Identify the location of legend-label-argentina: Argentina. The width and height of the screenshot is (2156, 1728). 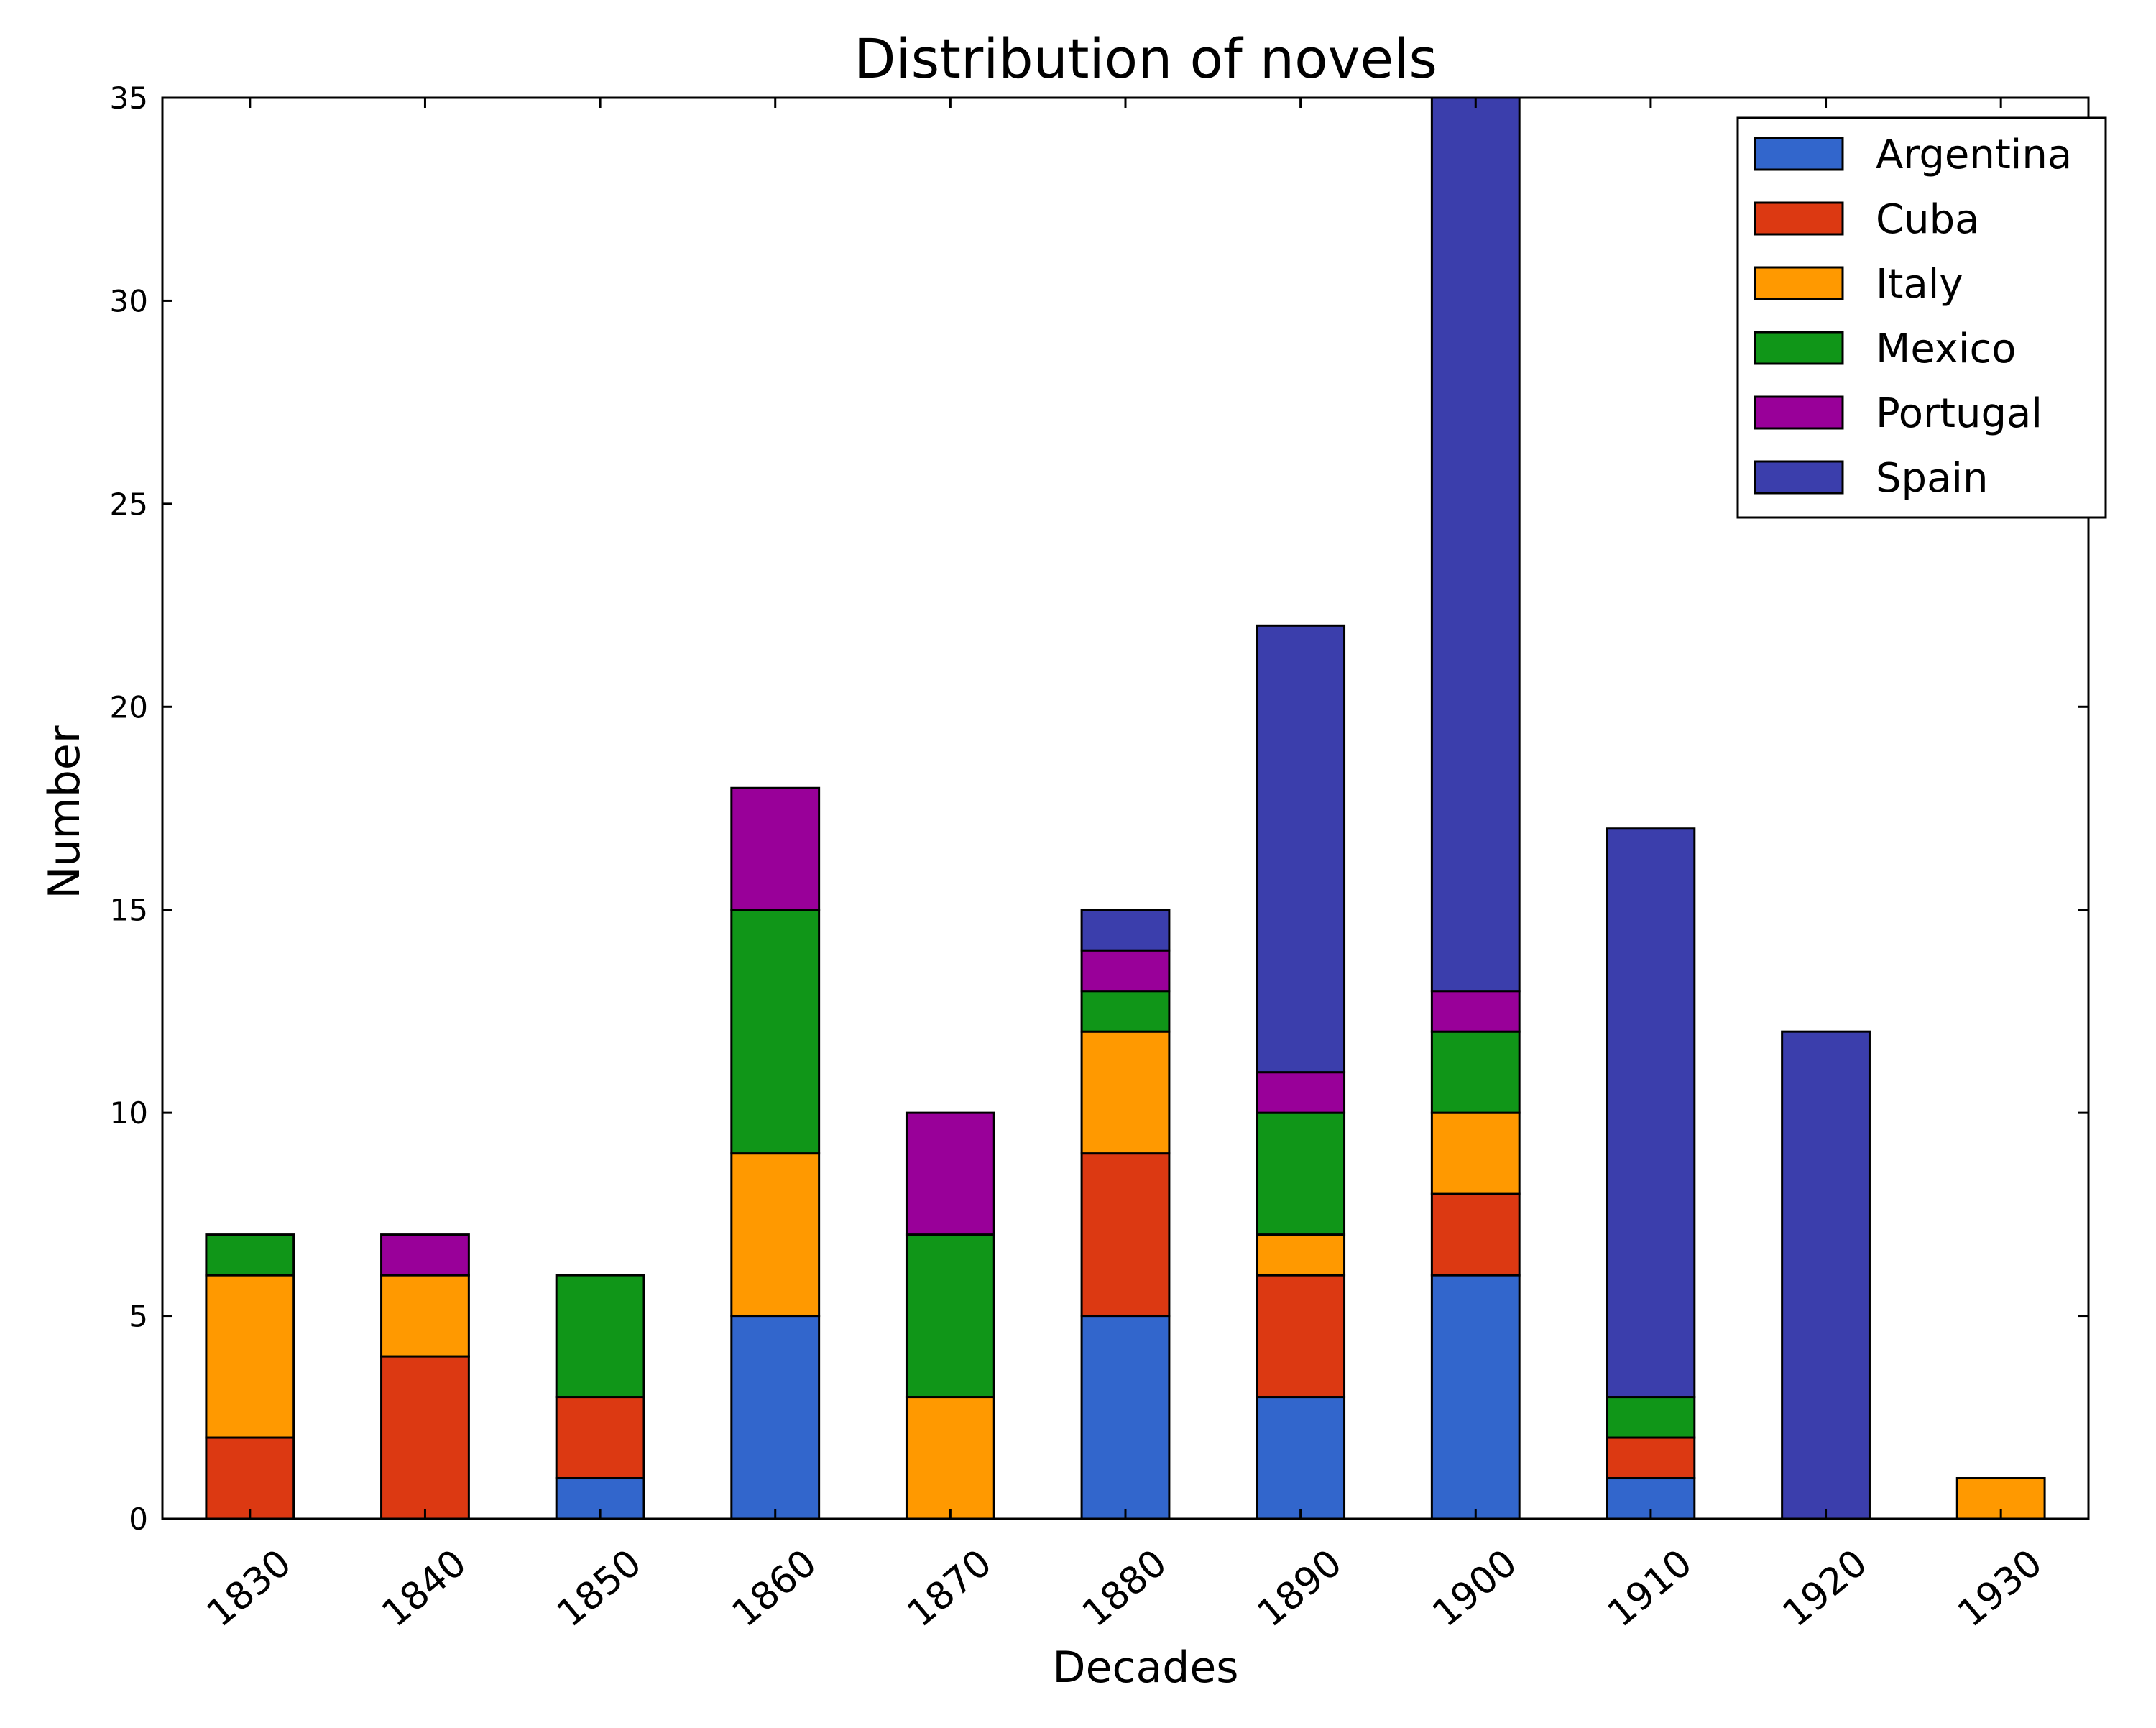
(1974, 155).